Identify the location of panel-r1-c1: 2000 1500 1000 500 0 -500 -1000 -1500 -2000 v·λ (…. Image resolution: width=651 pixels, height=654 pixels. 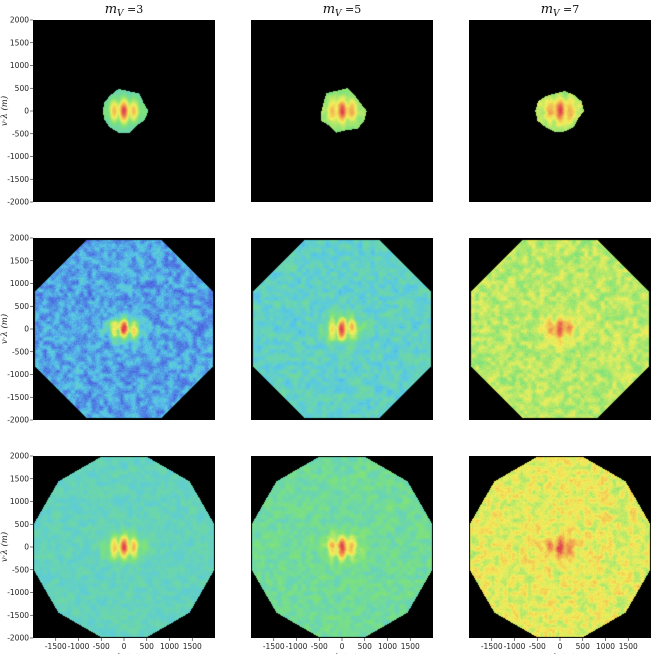
(107, 111).